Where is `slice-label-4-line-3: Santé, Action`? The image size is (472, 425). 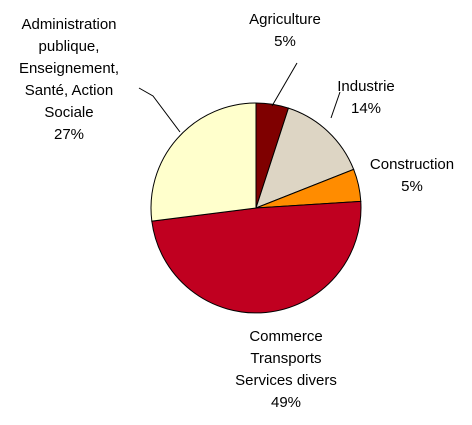 slice-label-4-line-3: Santé, Action is located at coordinates (69, 90).